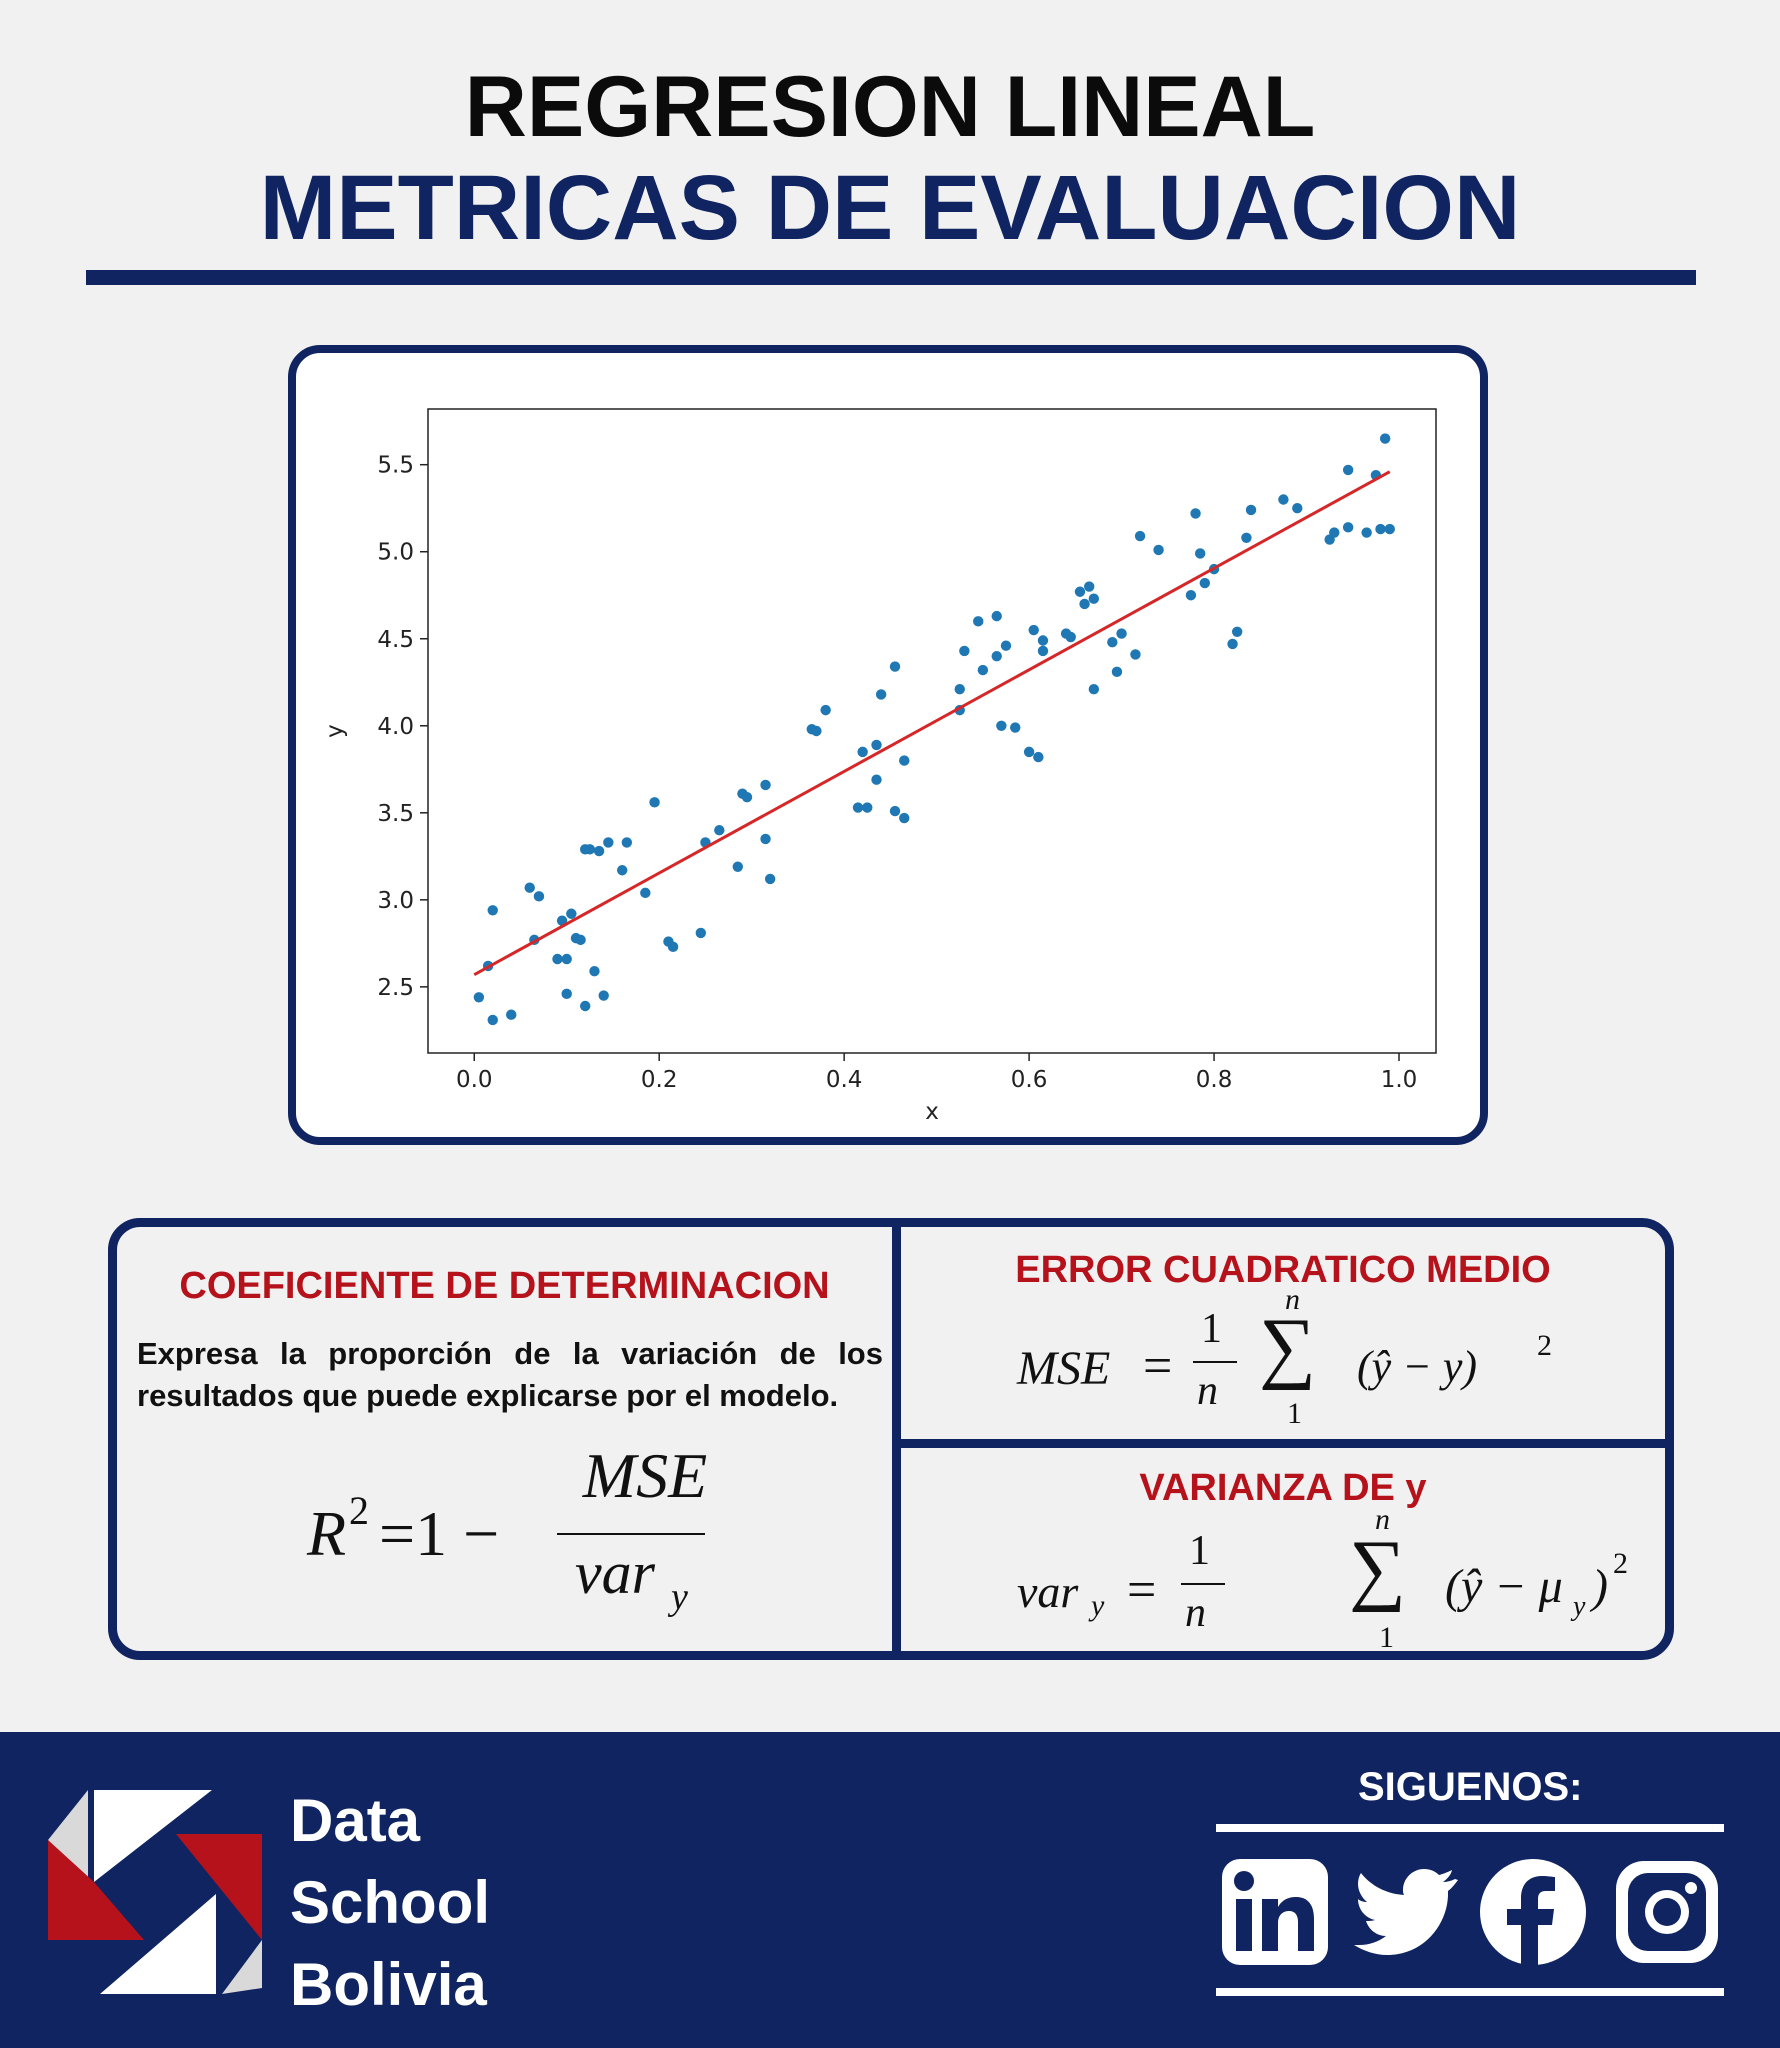 Image resolution: width=1780 pixels, height=2048 pixels. Describe the element at coordinates (1470, 1787) in the screenshot. I see `follow-label: SIGUENOS:` at that location.